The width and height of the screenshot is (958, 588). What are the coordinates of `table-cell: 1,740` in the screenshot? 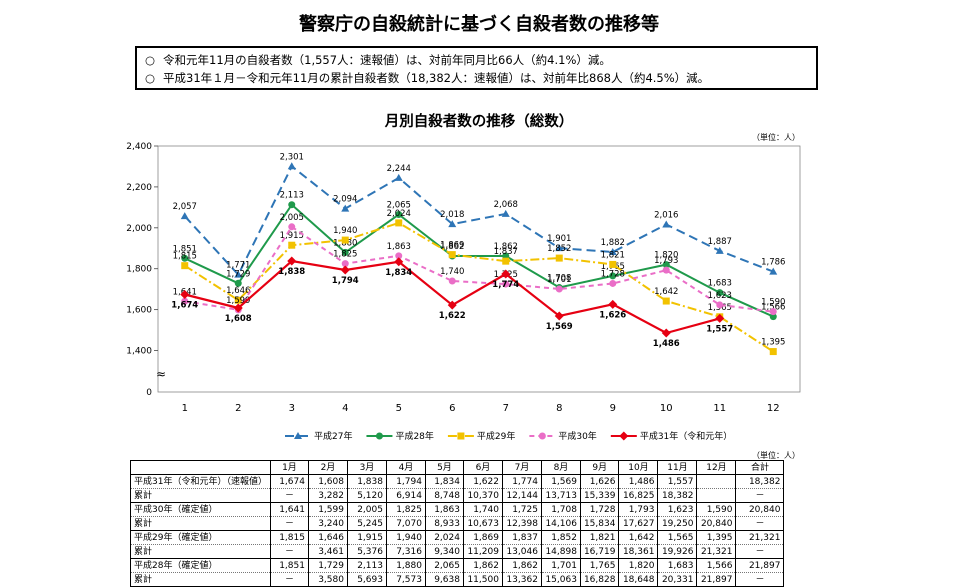 It's located at (482, 509).